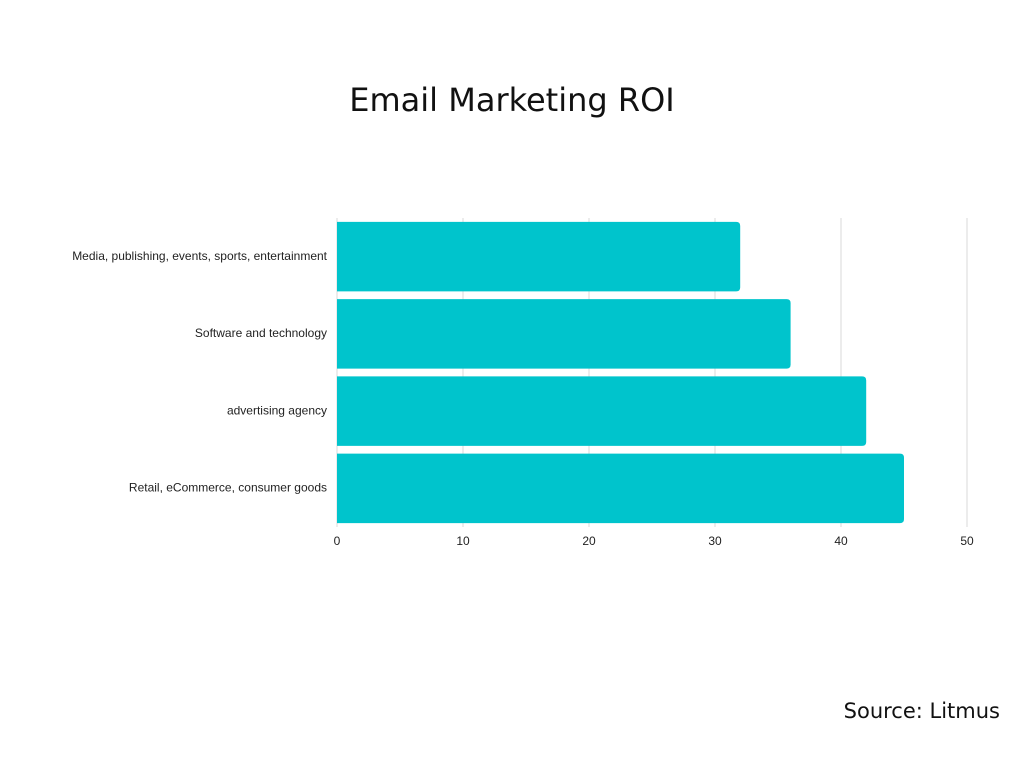 The height and width of the screenshot is (768, 1024). What do you see at coordinates (511, 100) in the screenshot?
I see `chart-title: Email Marketing ROI` at bounding box center [511, 100].